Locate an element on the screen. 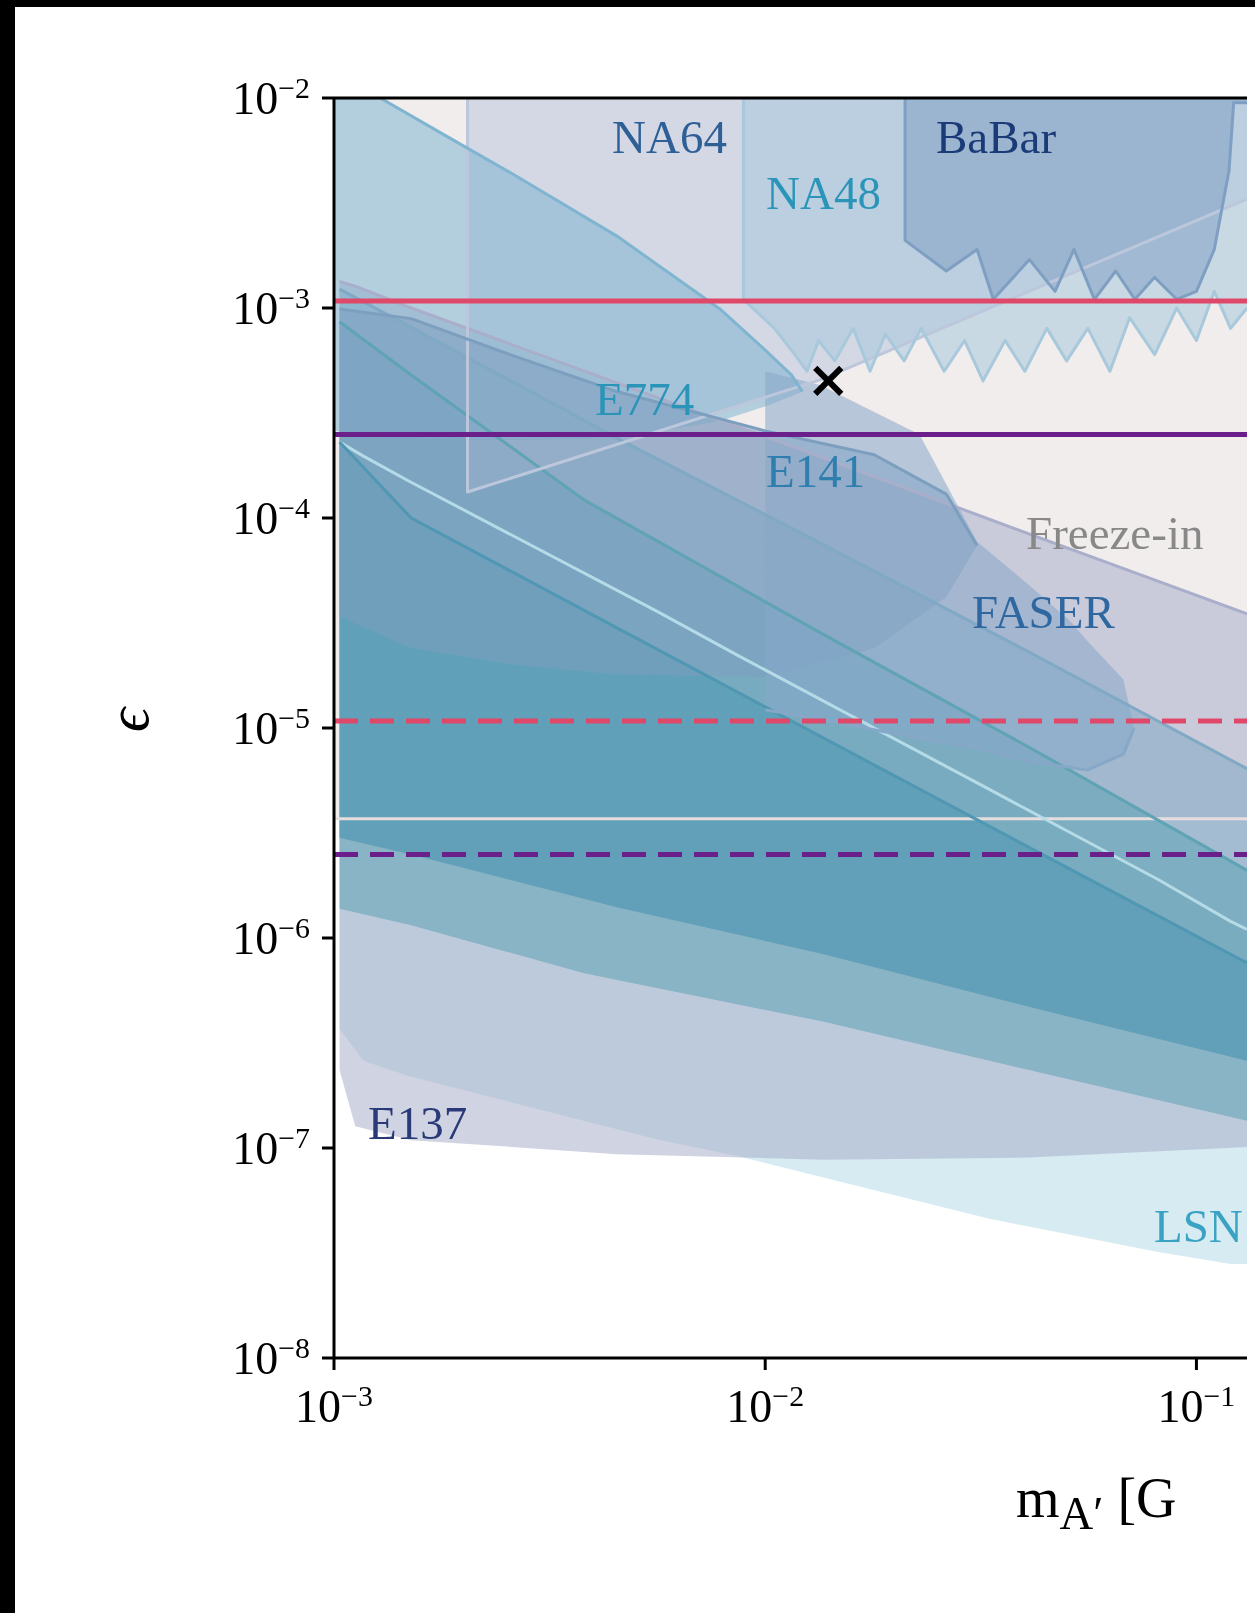  annotation: FASER is located at coordinates (1044, 612).